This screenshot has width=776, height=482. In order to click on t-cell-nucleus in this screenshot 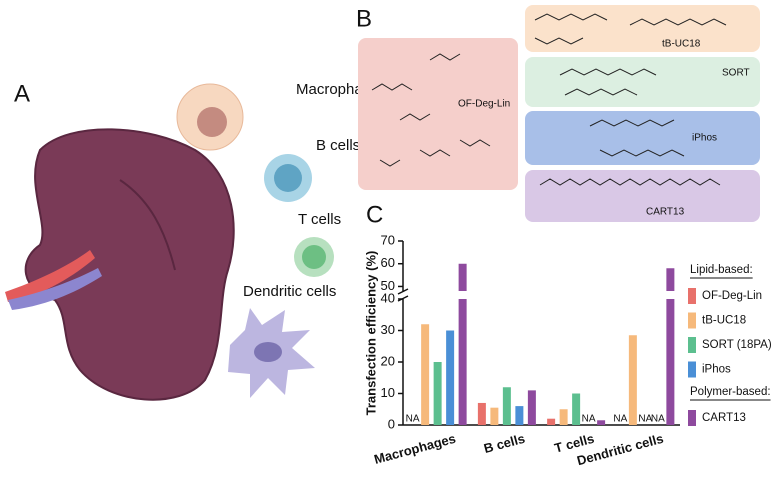, I will do `click(314, 257)`.